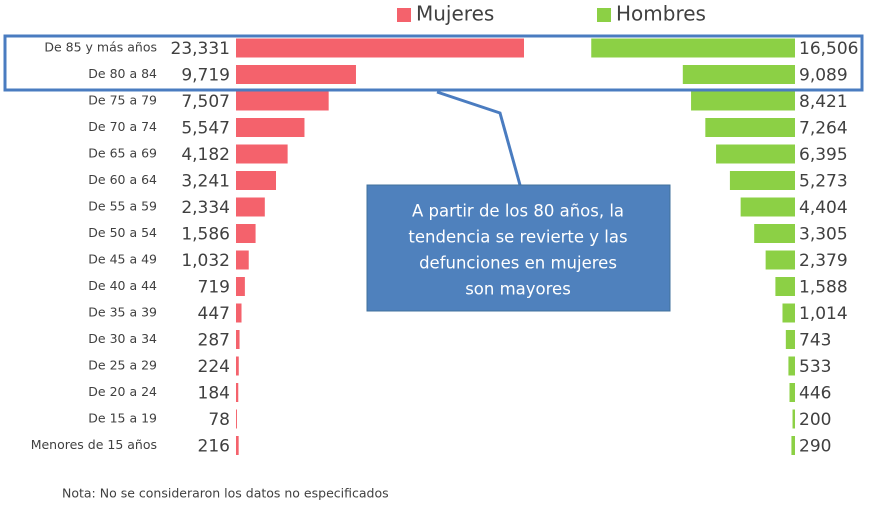  What do you see at coordinates (823, 208) in the screenshot?
I see `value-label: 4,404` at bounding box center [823, 208].